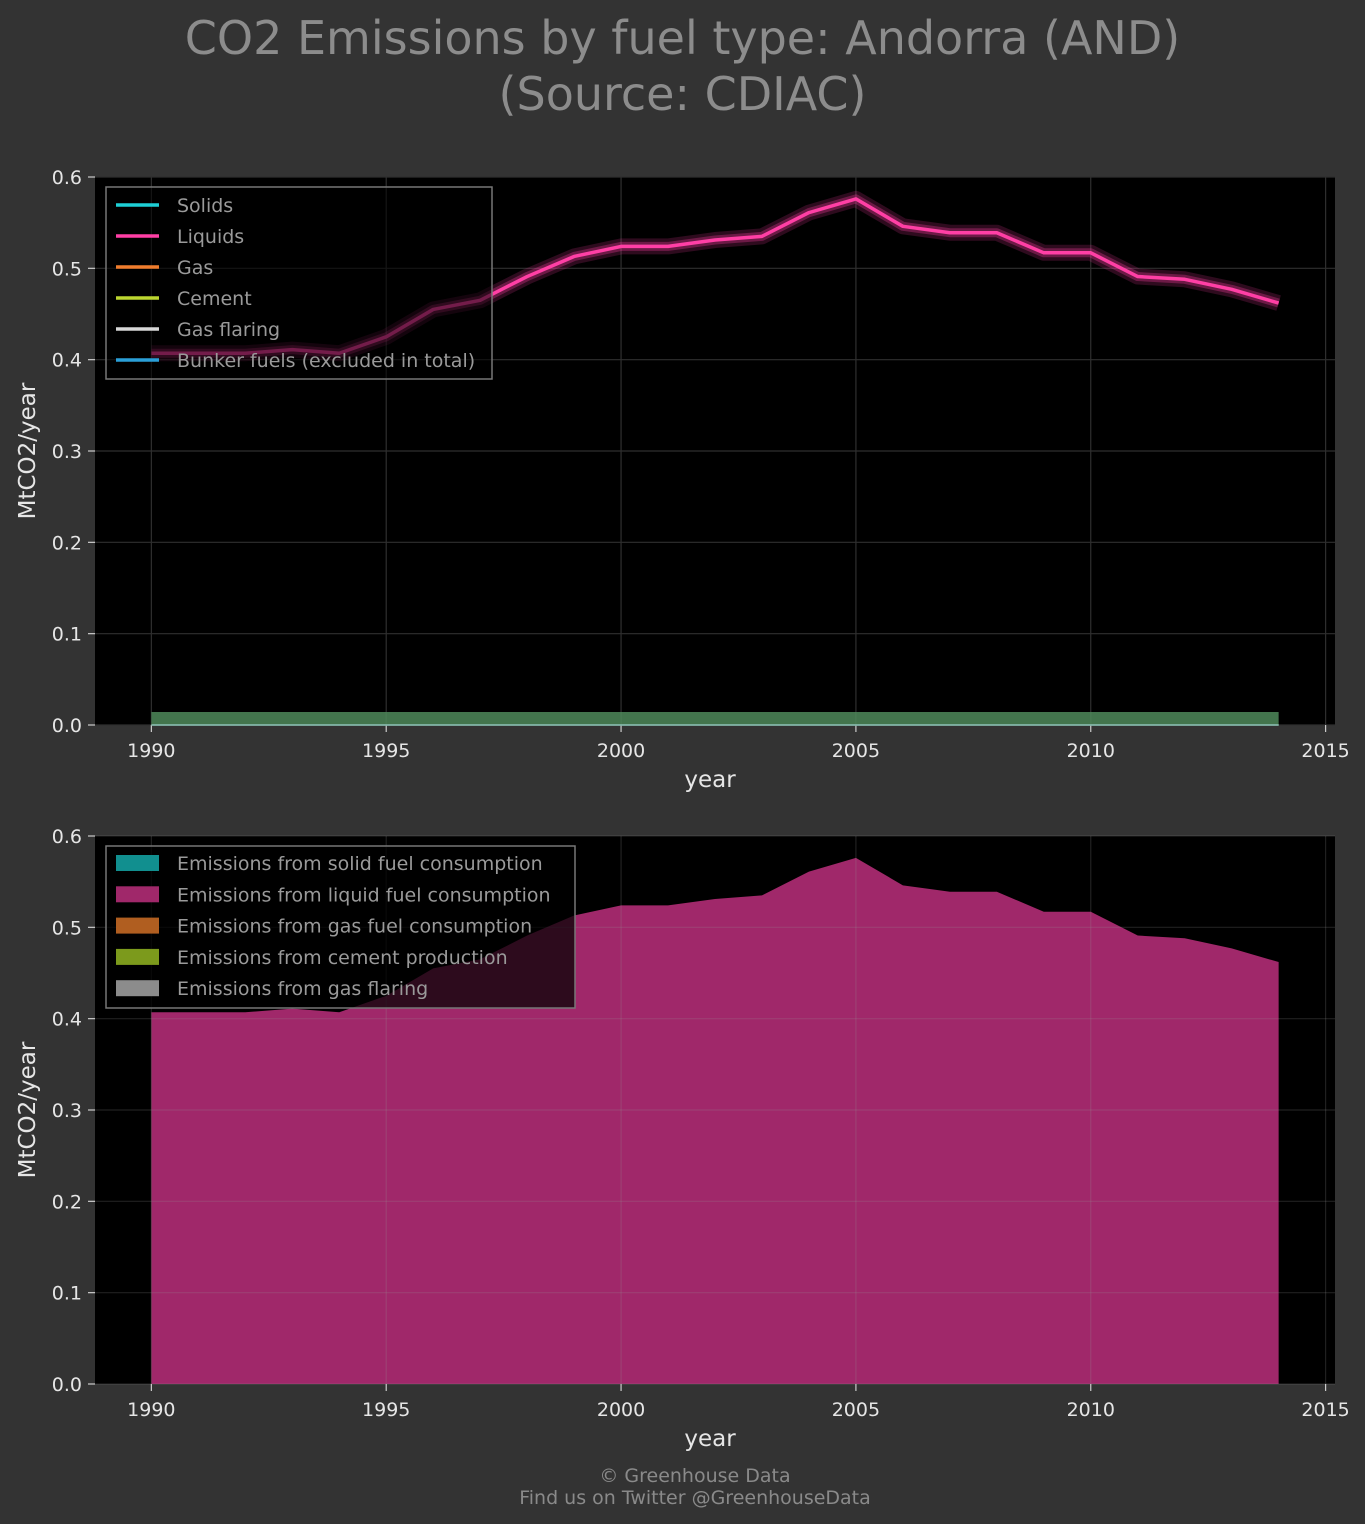  Describe the element at coordinates (205, 206) in the screenshot. I see `legend-label-solids: Solids` at that location.